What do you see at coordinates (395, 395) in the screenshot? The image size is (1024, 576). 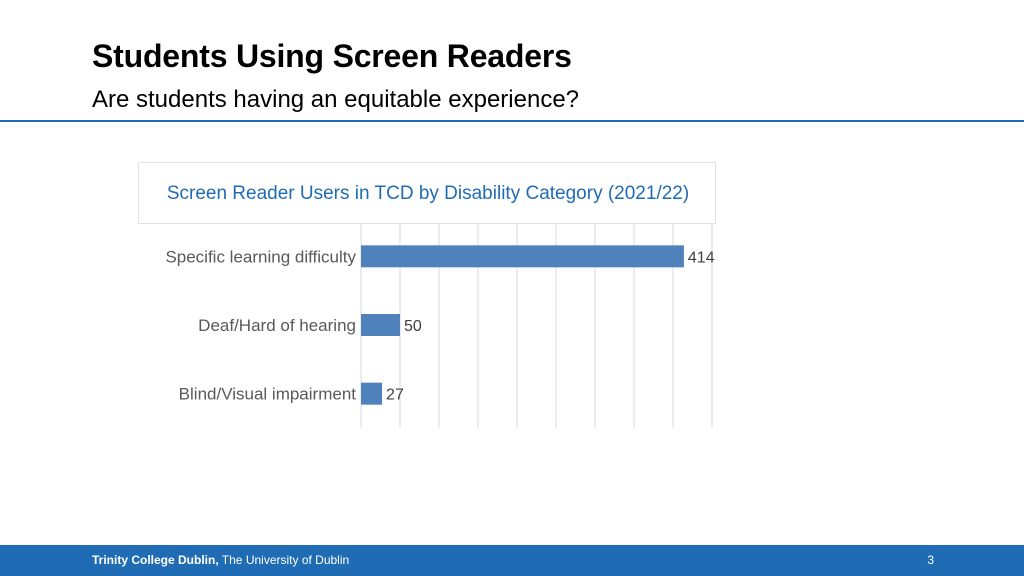 I see `data-label: 27` at bounding box center [395, 395].